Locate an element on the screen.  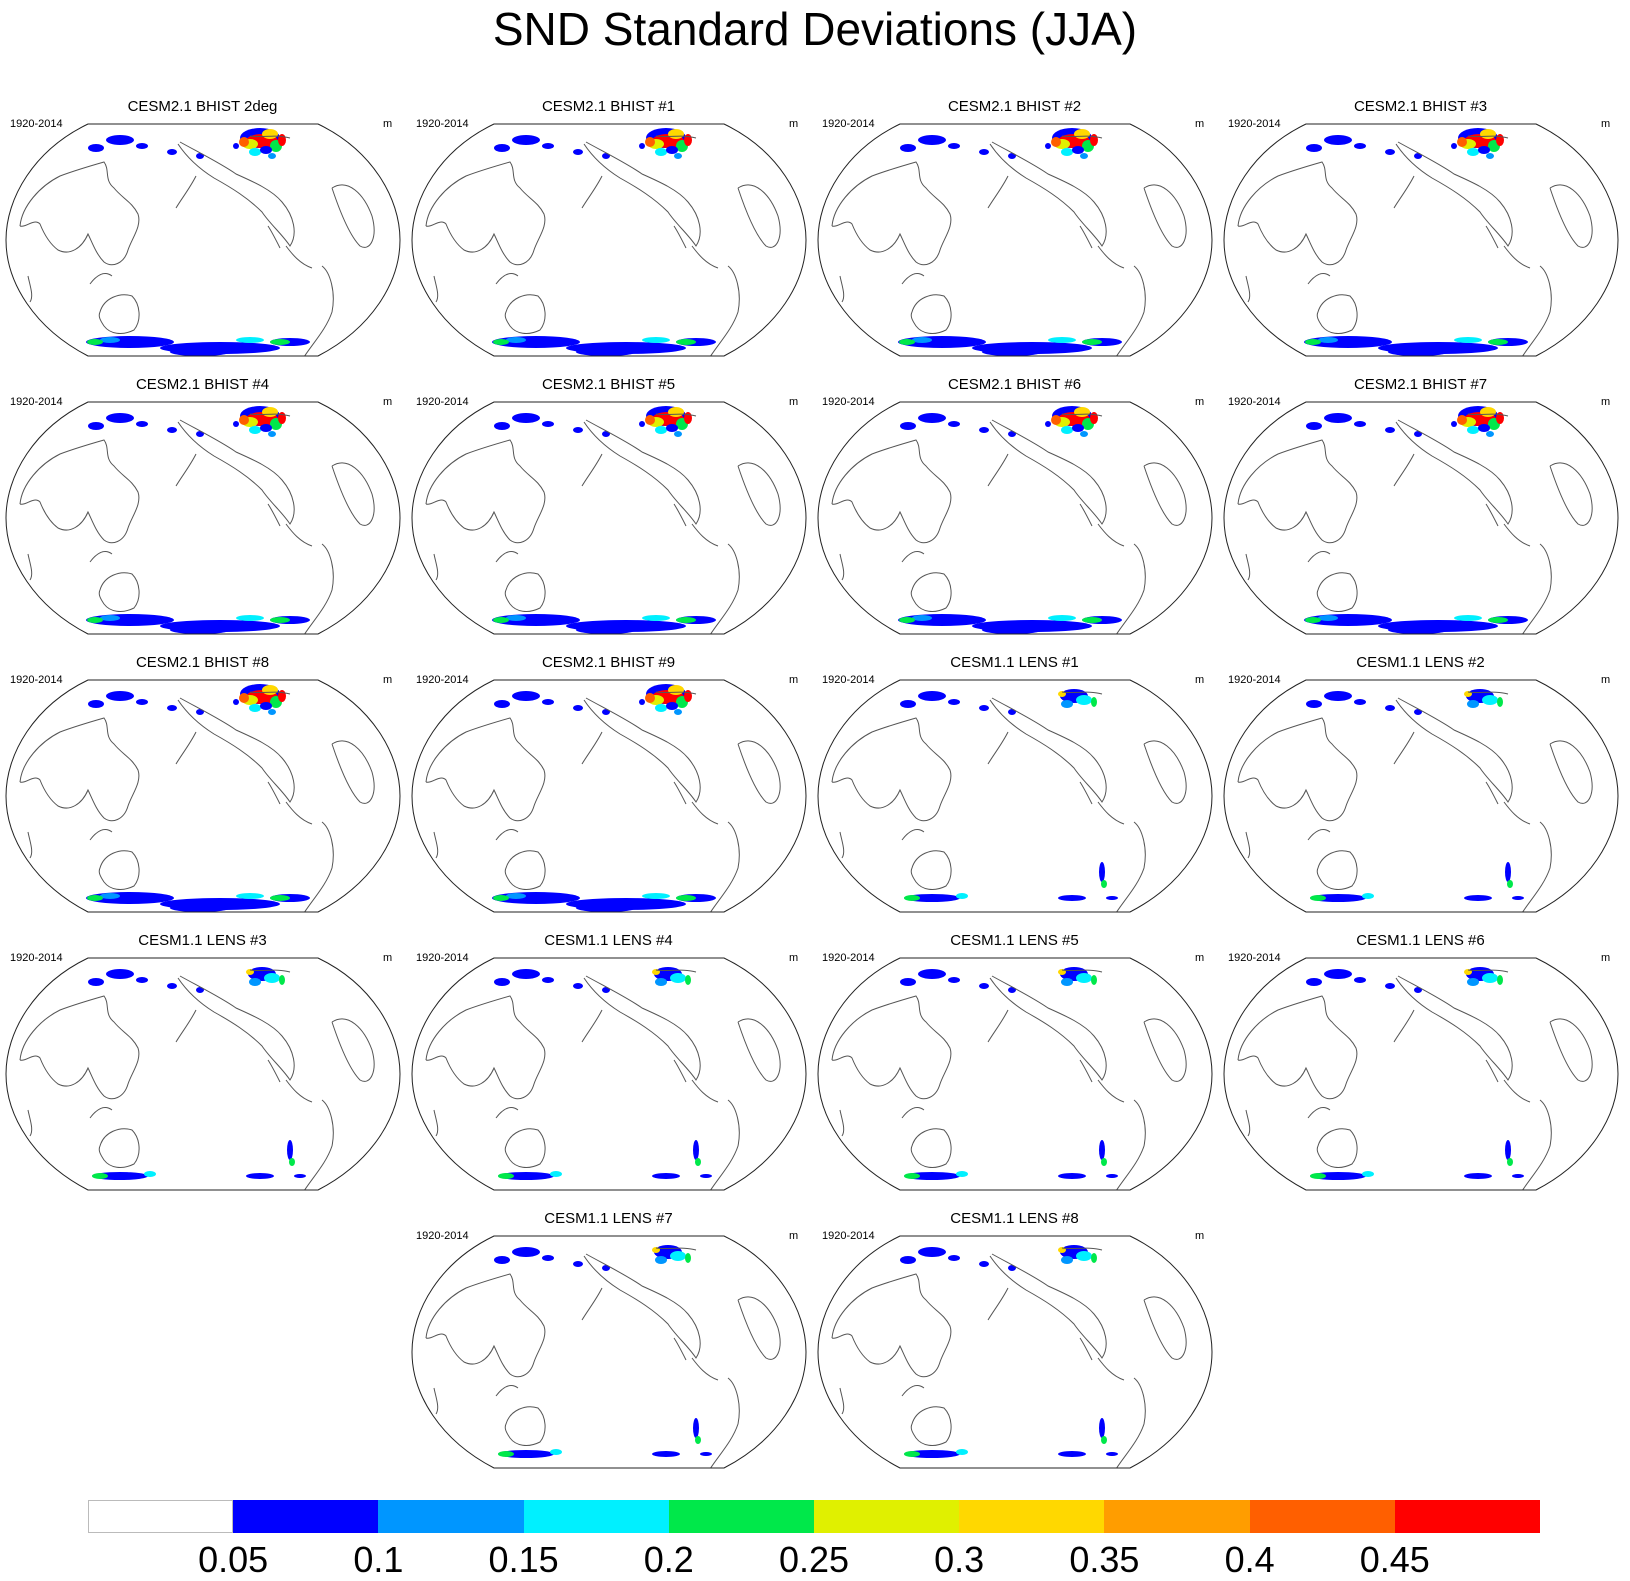
map-panel: CESM2.1 BHIST 2deg 1920-2014 m is located at coordinates (202, 230).